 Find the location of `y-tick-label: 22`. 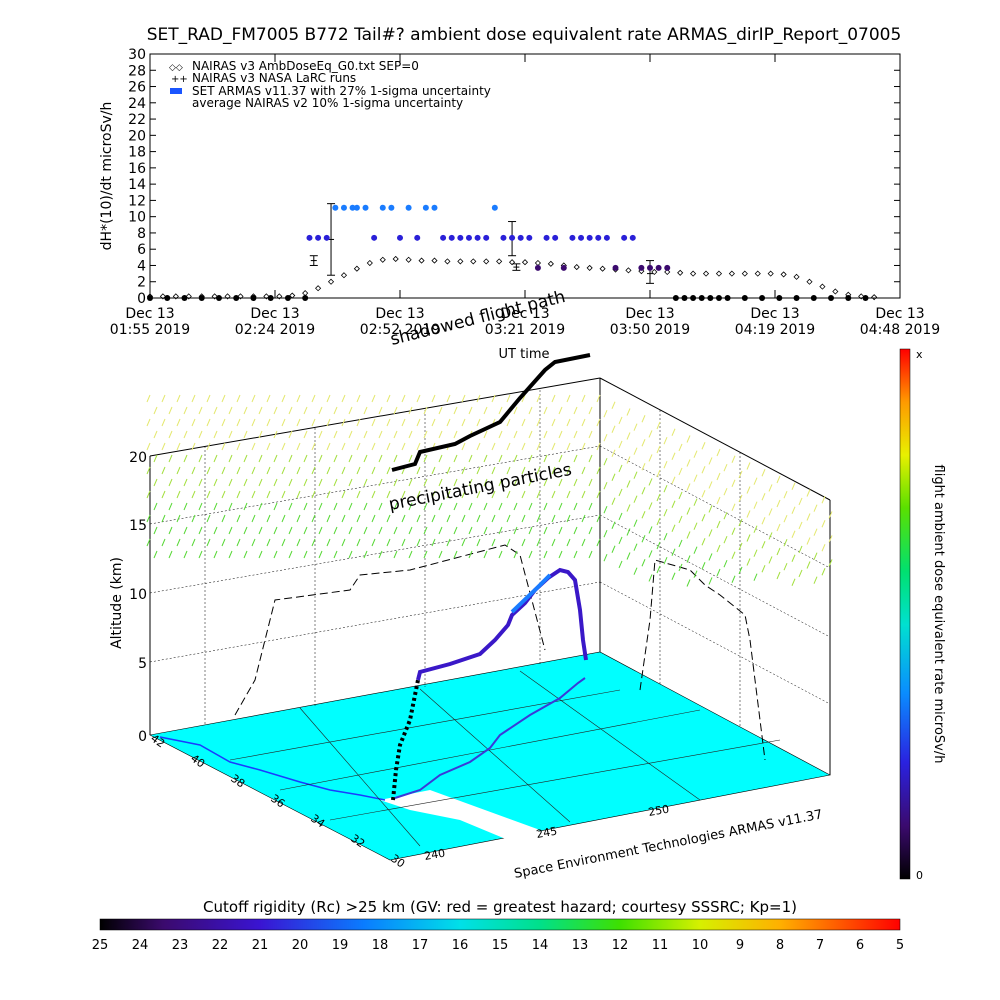

y-tick-label: 22 is located at coordinates (137, 120).